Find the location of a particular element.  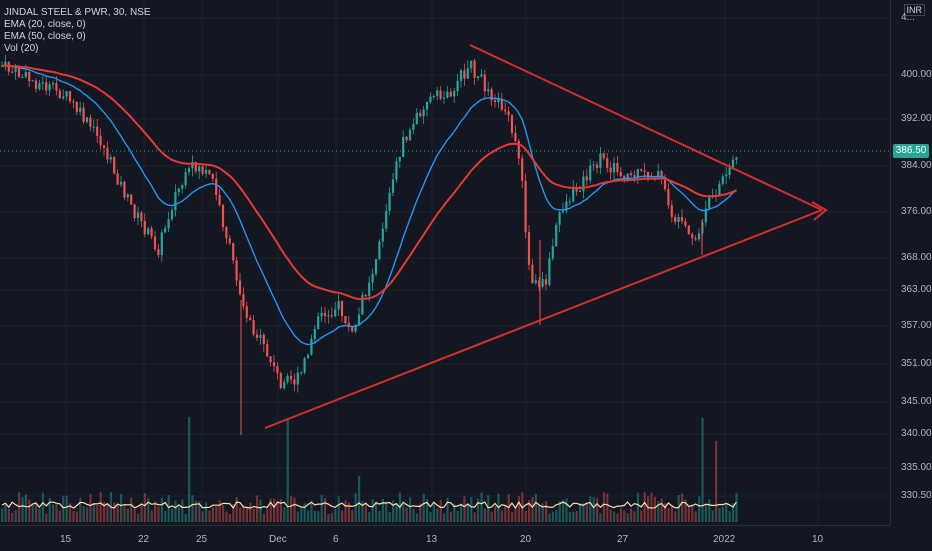

ema50-legend: EMA (50, close, 0) is located at coordinates (45, 36).